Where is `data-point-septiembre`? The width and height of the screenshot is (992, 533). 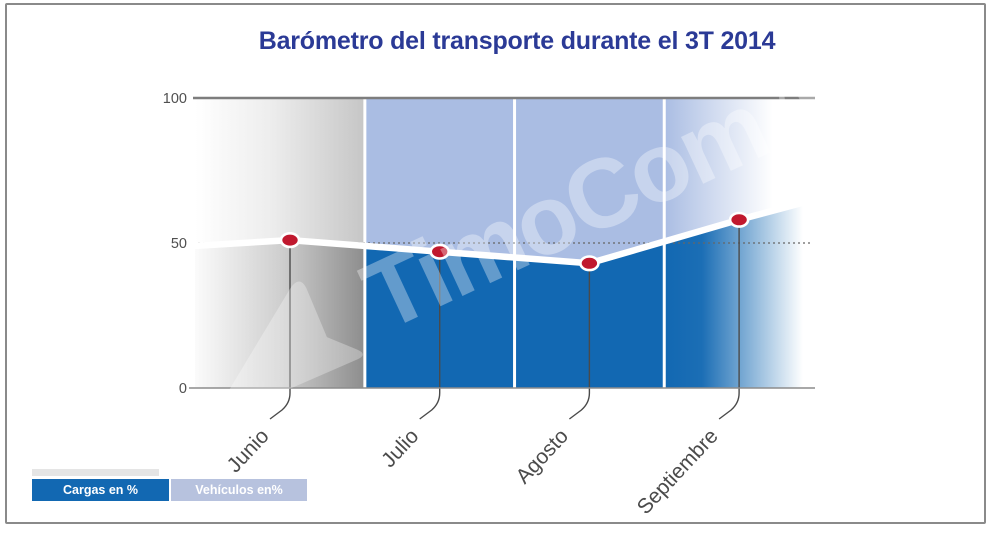 data-point-septiembre is located at coordinates (739, 219).